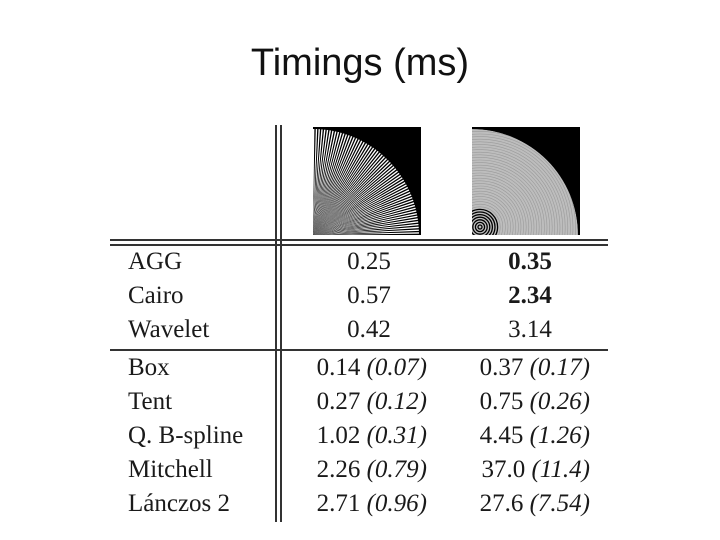 The height and width of the screenshot is (540, 720). Describe the element at coordinates (371, 469) in the screenshot. I see `timing-col1: 2.26 (0.79)` at that location.